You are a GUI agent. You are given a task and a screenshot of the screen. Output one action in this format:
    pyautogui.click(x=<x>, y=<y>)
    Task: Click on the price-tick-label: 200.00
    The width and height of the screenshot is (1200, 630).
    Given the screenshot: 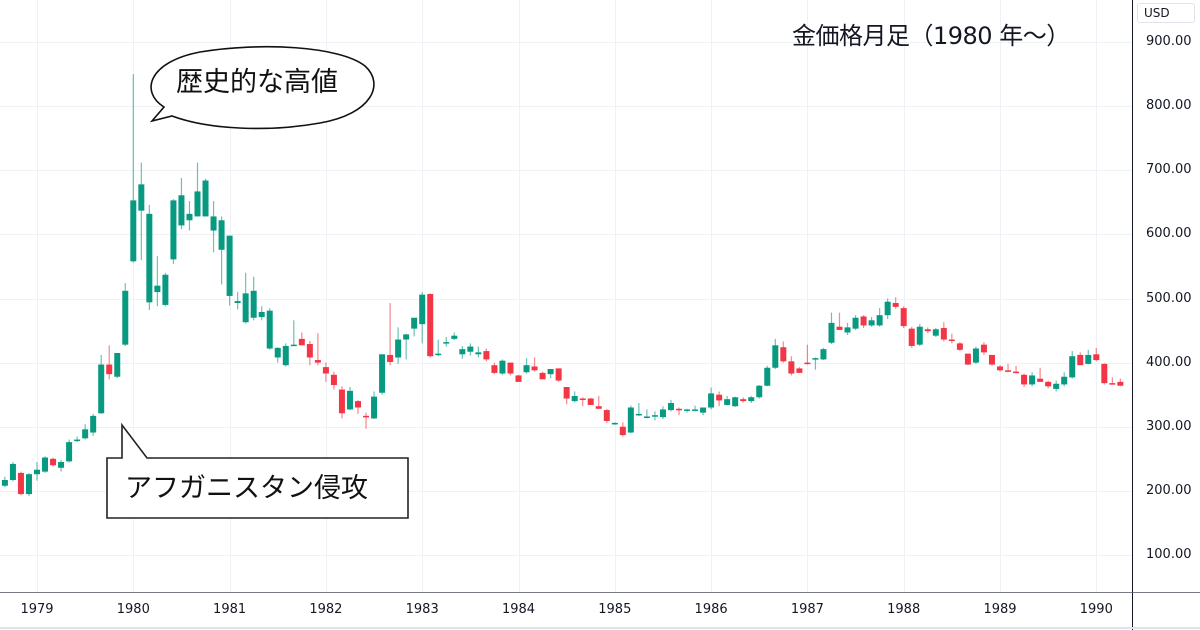 What is the action you would take?
    pyautogui.click(x=1169, y=490)
    